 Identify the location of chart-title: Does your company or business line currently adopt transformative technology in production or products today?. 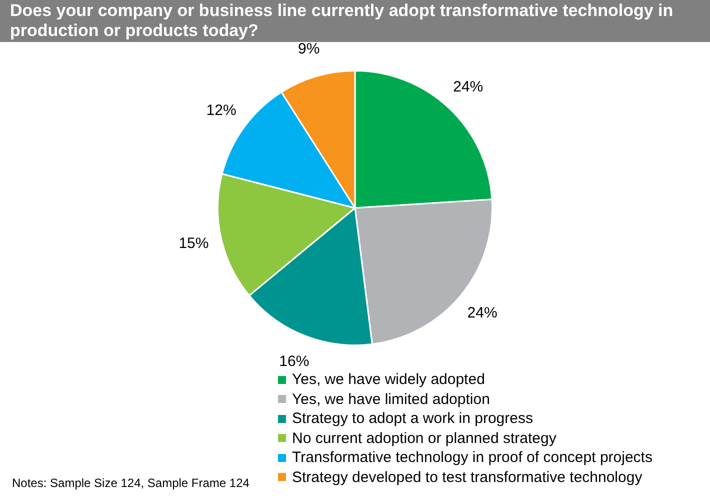
(355, 21).